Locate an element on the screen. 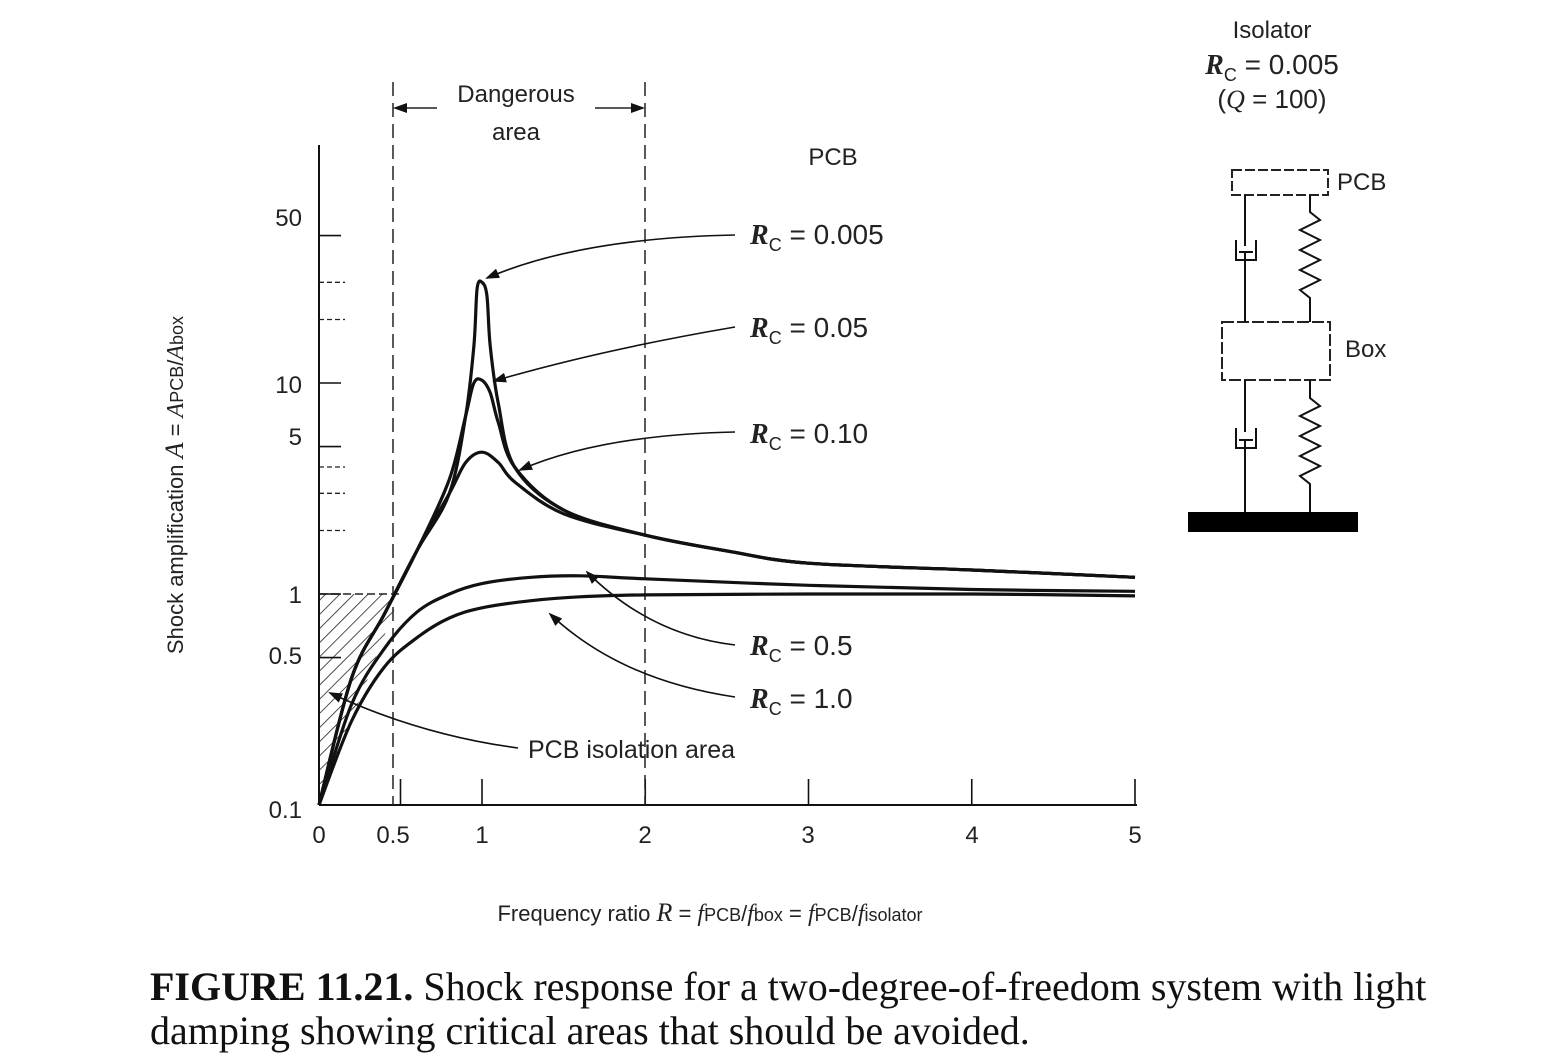 This screenshot has height=1064, width=1568. series-label-rc-0.10: RC = 0.10 is located at coordinates (808, 436).